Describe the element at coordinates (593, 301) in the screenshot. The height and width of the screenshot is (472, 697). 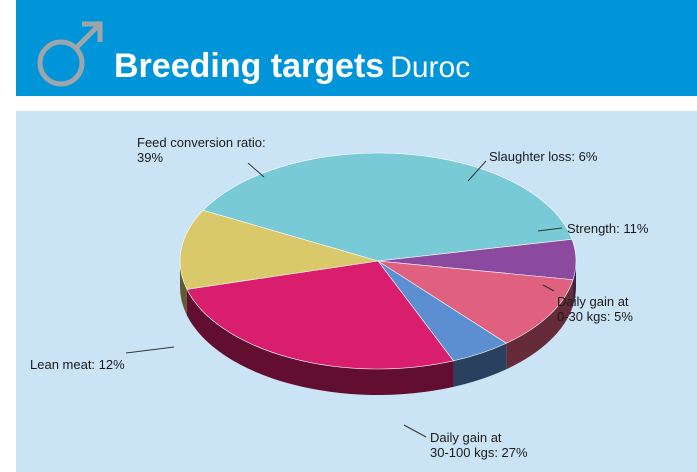
I see `label-daily-gain-0-30-line1: Daily gain at` at that location.